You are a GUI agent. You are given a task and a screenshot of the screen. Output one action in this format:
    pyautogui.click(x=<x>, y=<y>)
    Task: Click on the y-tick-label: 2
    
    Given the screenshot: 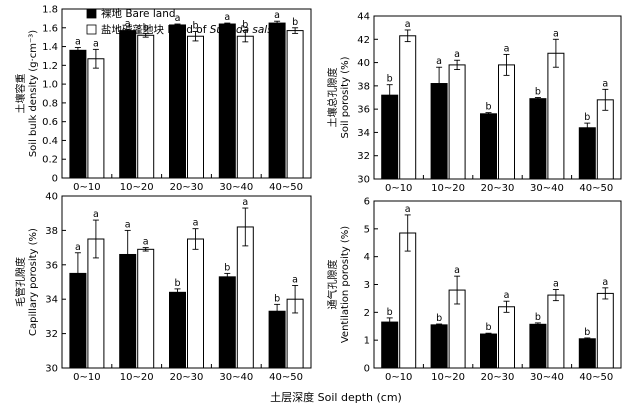 What is the action you would take?
    pyautogui.click(x=367, y=313)
    